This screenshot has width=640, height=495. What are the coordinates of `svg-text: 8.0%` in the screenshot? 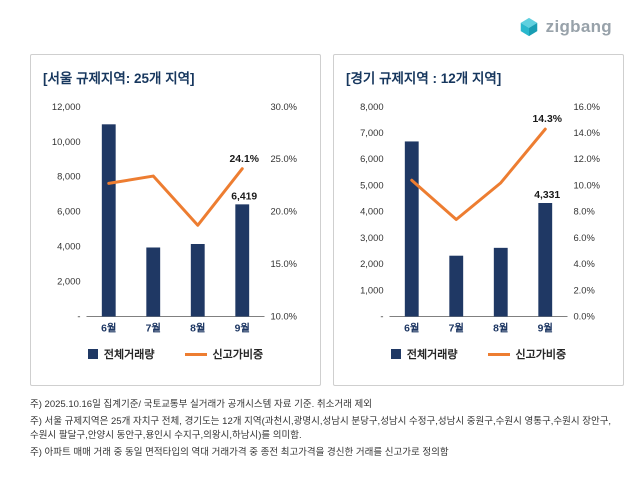 It's located at (583, 211).